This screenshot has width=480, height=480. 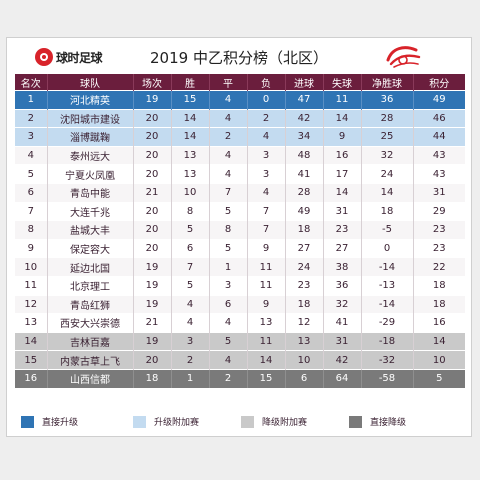 What do you see at coordinates (240, 341) in the screenshot?
I see `table-row: 14 吉林百嘉 19 3 5 11 13 31 -18 14` at bounding box center [240, 341].